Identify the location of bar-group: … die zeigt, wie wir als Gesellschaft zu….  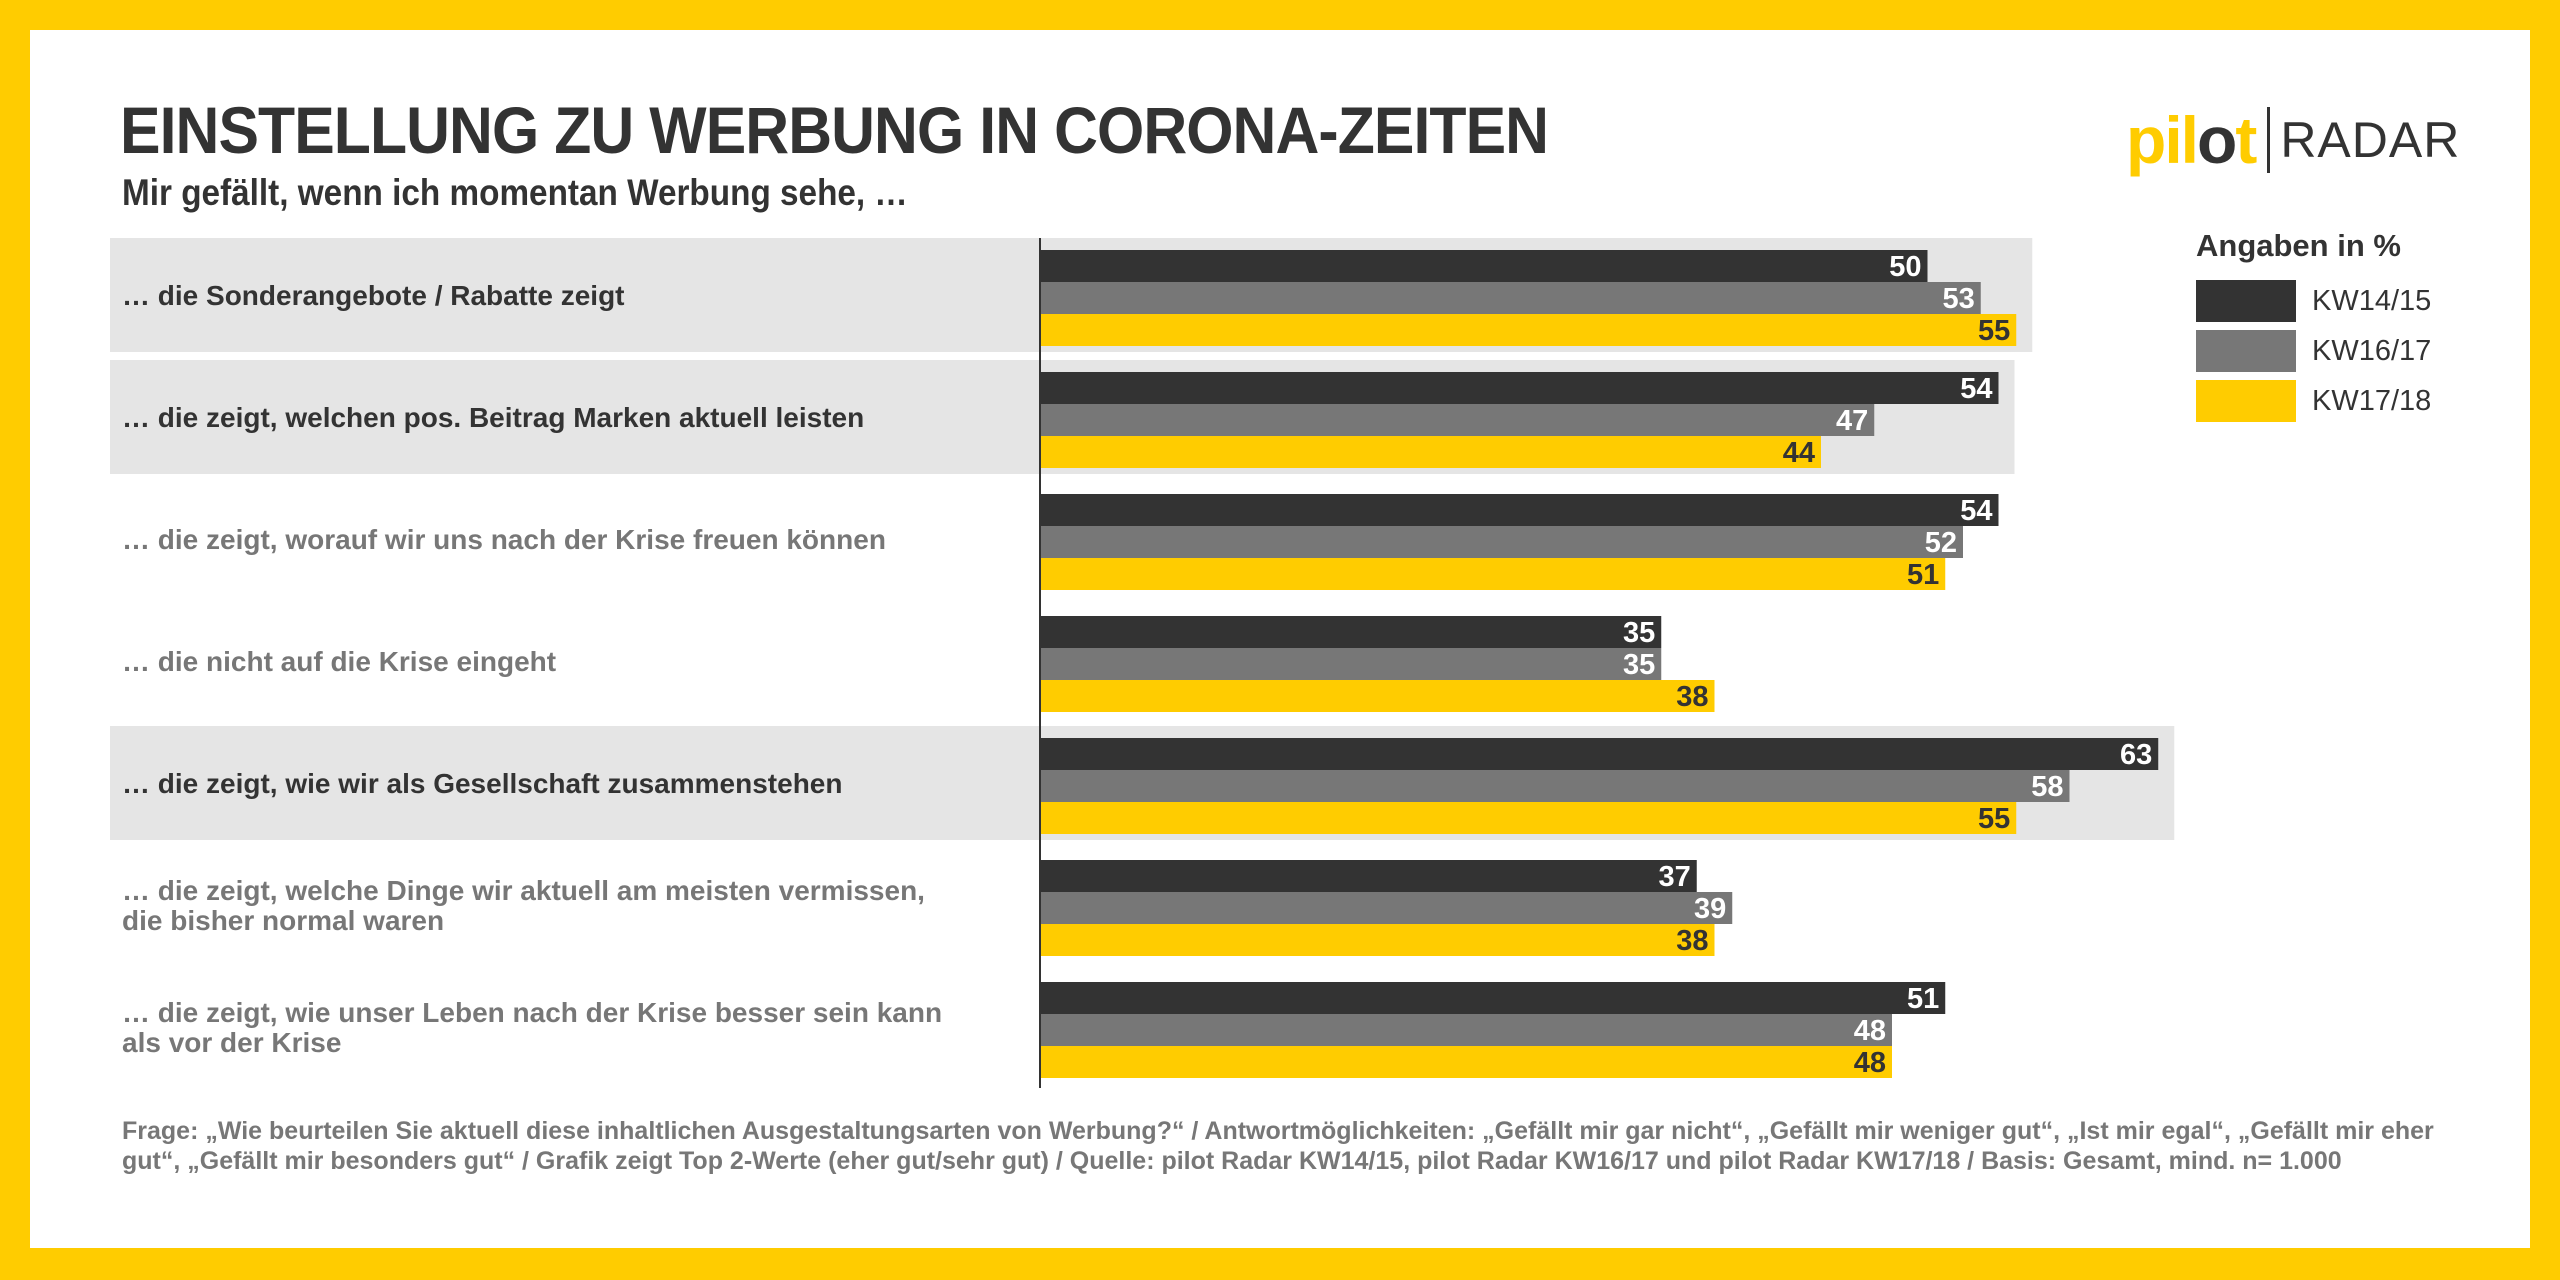
(1142, 783).